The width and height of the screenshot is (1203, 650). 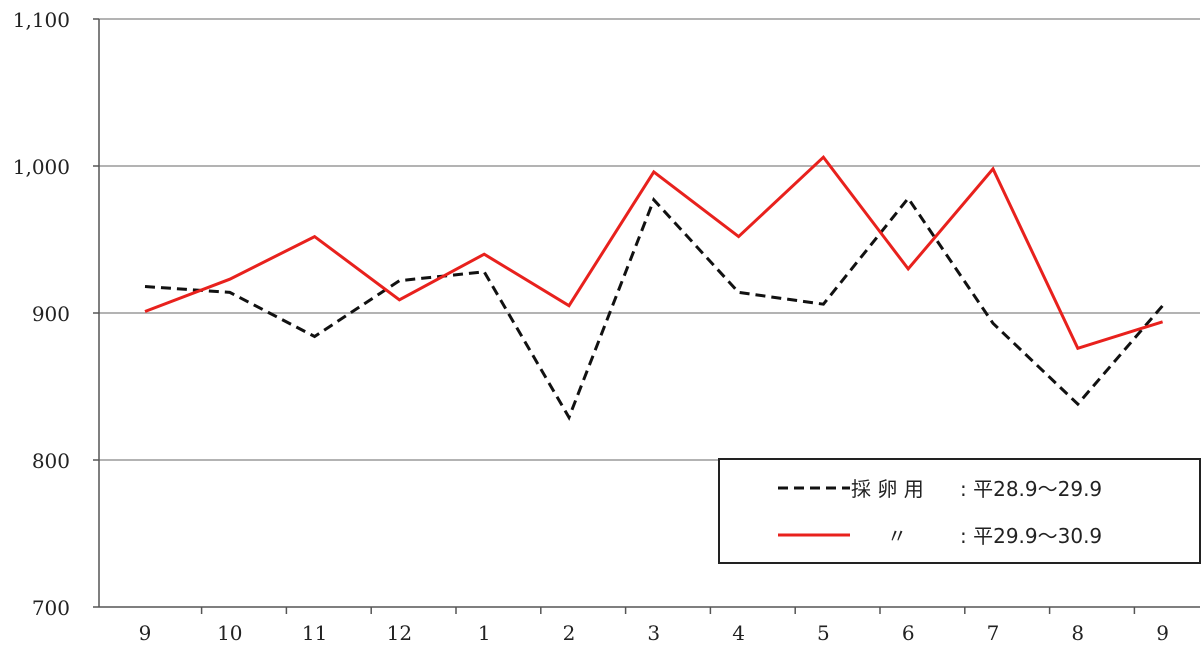 What do you see at coordinates (1077, 633) in the screenshot?
I see `x-tick-label: 8` at bounding box center [1077, 633].